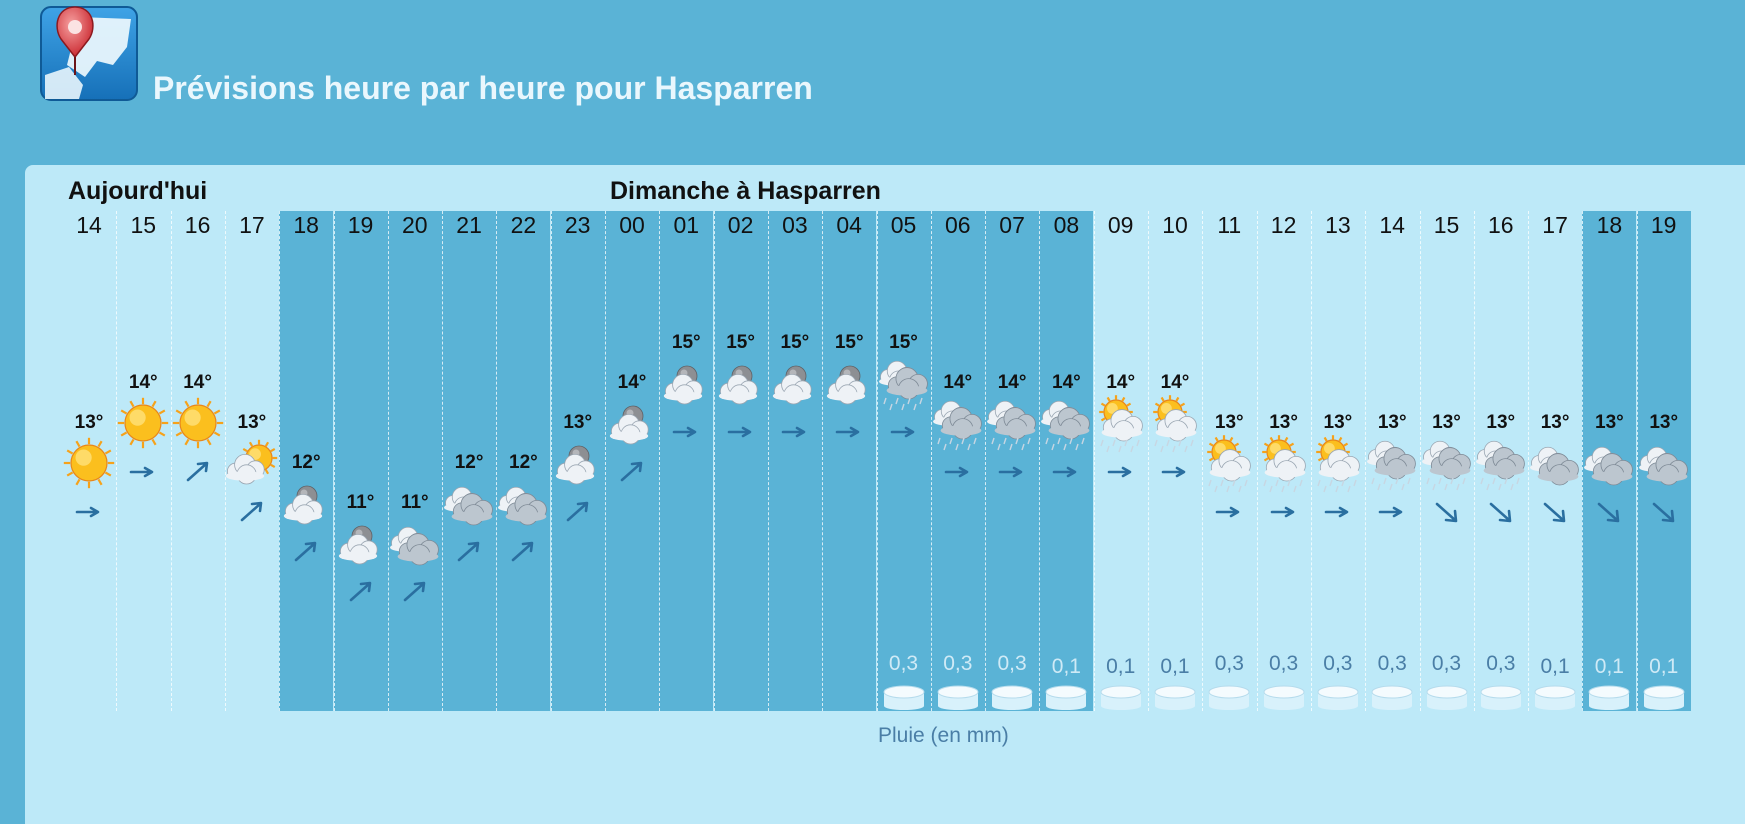 The height and width of the screenshot is (824, 1745). What do you see at coordinates (1283, 225) in the screenshot?
I see `hour-label: 12` at bounding box center [1283, 225].